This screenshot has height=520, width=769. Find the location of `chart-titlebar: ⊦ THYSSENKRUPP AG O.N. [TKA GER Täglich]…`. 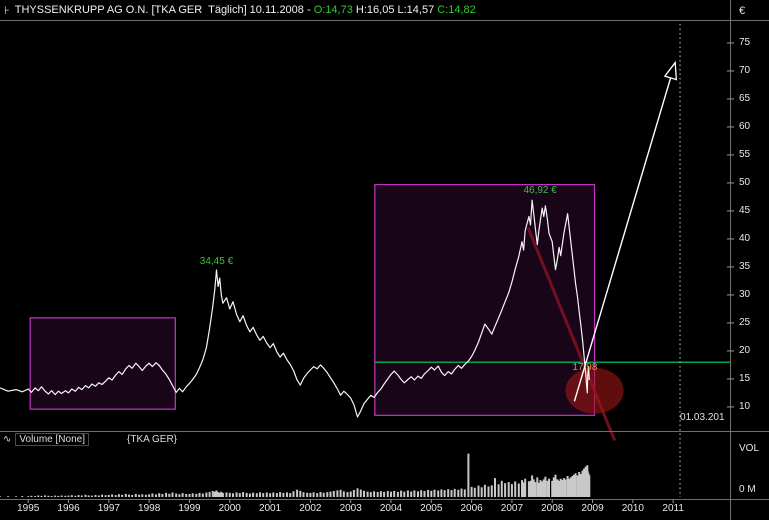

chart-titlebar: ⊦ THYSSENKRUPP AG O.N. [TKA GER Täglich]… is located at coordinates (367, 10).